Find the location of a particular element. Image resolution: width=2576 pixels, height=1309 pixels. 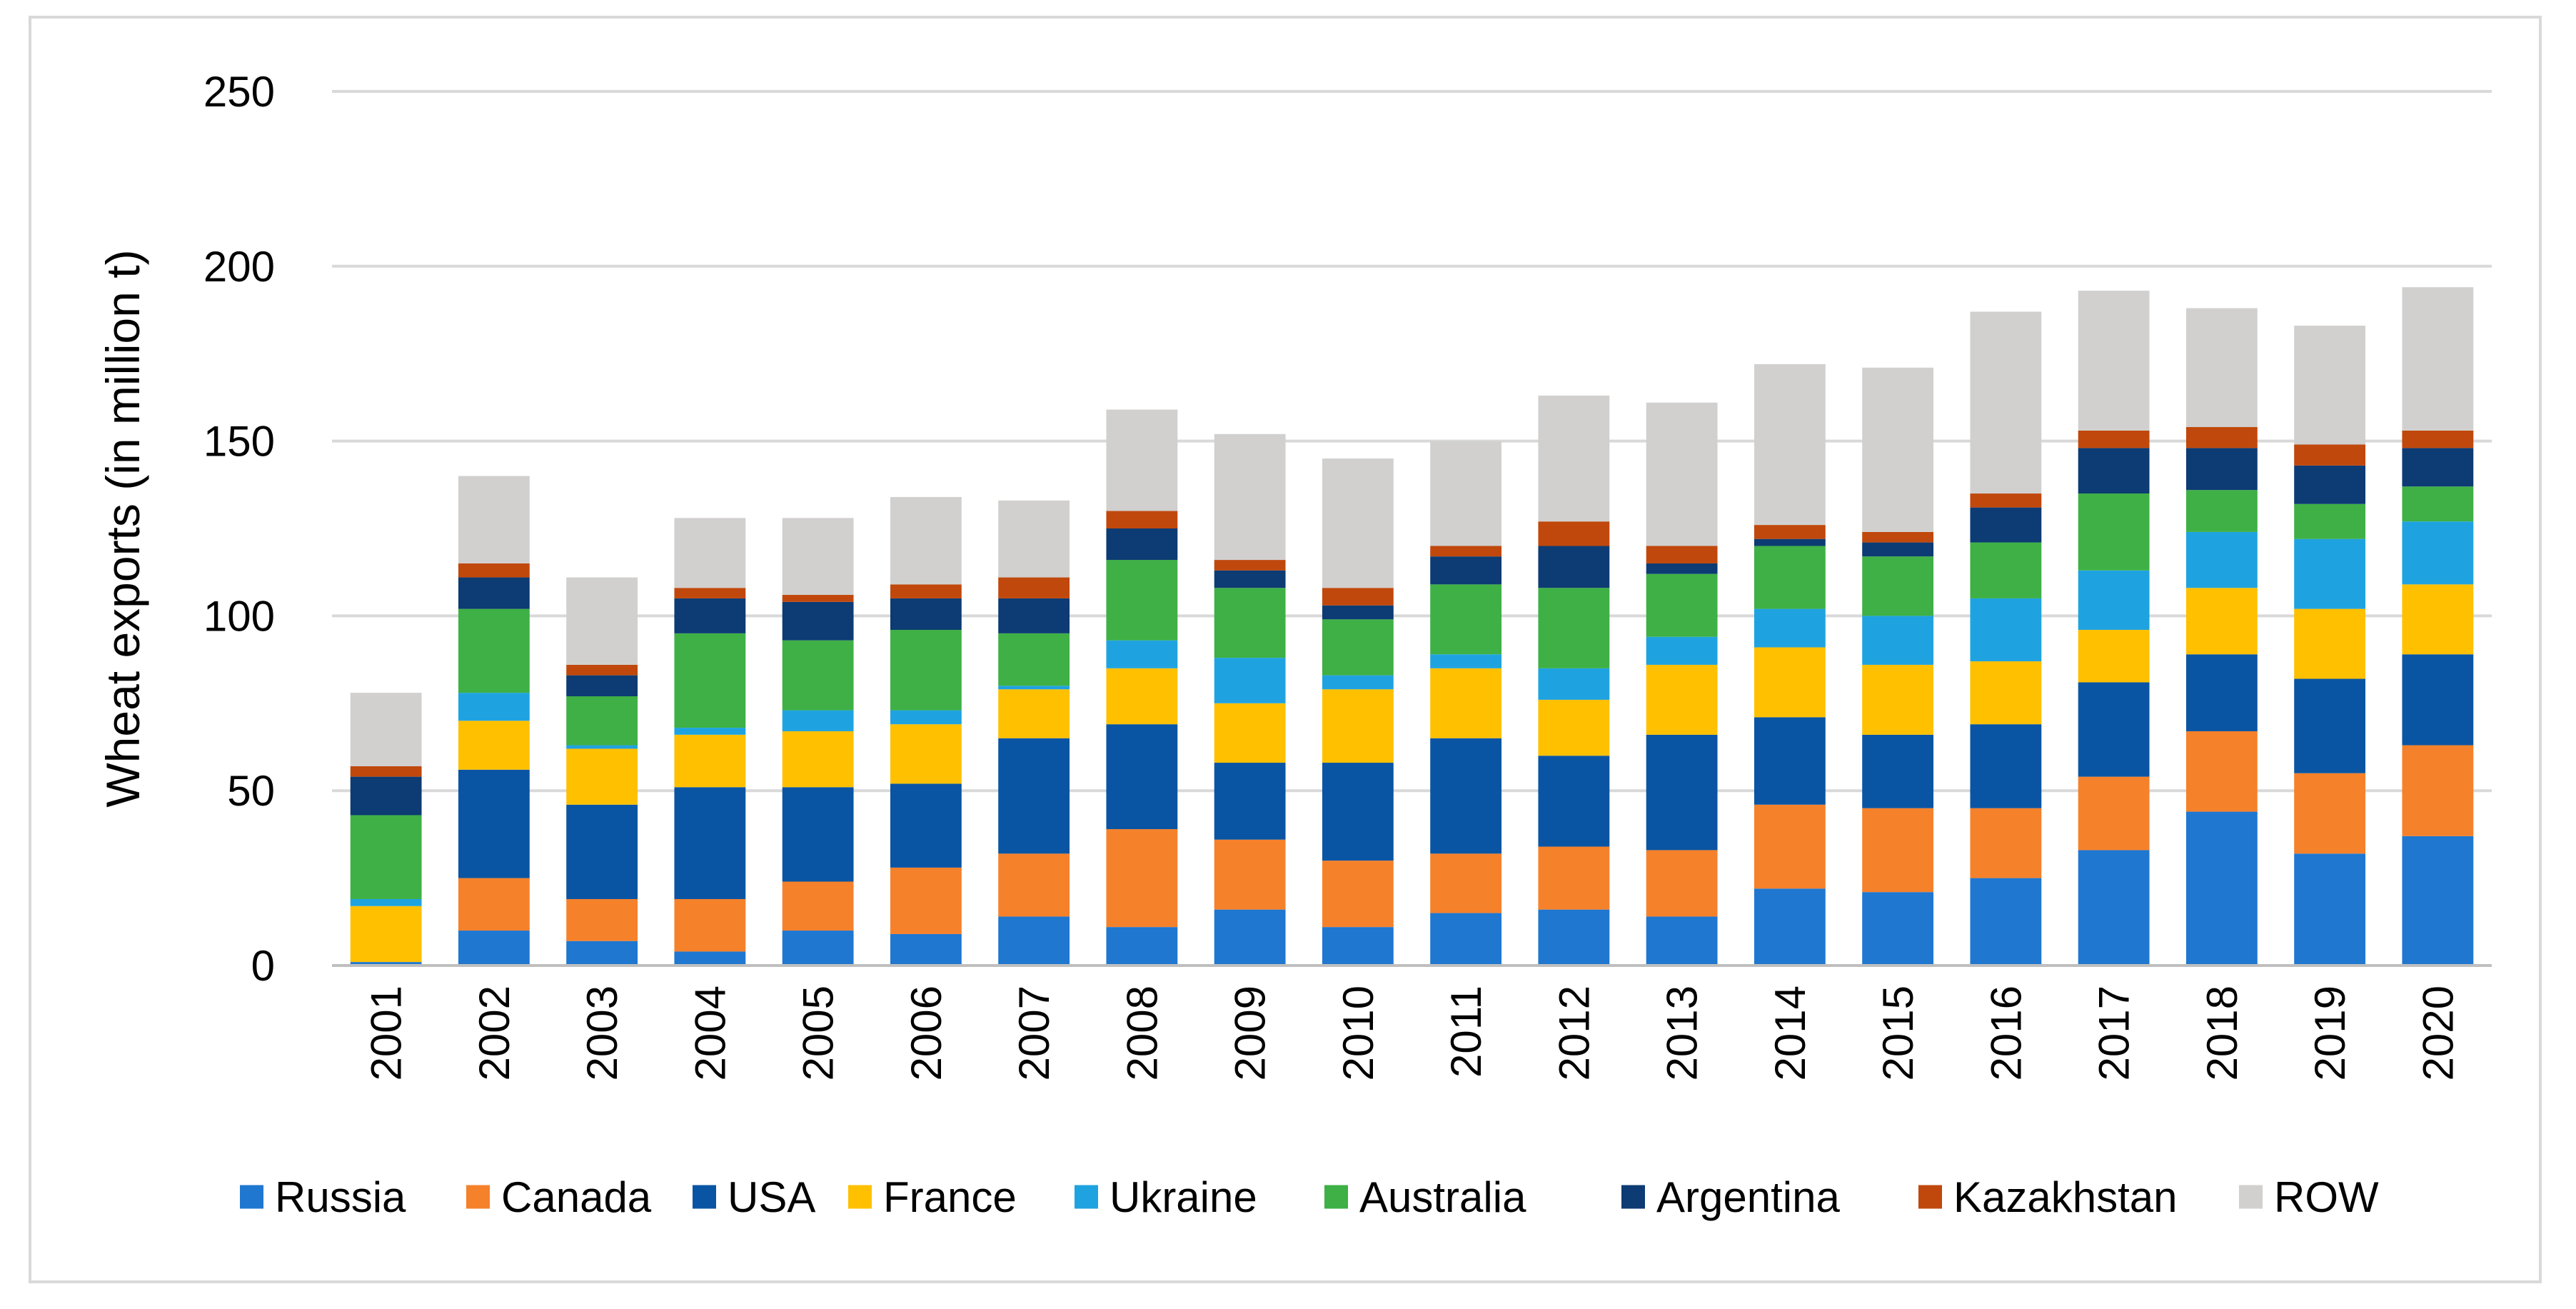

x-tick-label: 2019 is located at coordinates (2330, 1032).